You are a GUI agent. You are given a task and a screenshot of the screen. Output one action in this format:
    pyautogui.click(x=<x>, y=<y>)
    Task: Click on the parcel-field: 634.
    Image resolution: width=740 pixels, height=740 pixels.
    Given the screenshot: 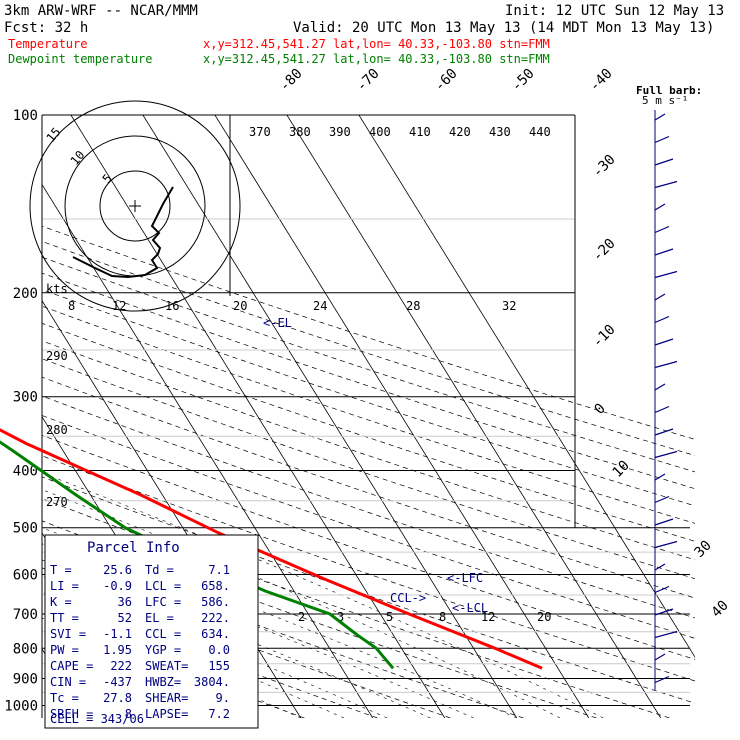 What is the action you would take?
    pyautogui.click(x=215, y=634)
    